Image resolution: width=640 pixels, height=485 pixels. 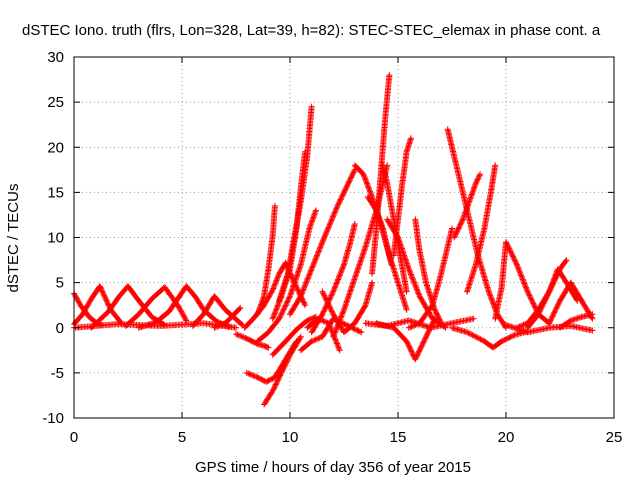 I want to click on y-tick-label: 10, so click(x=55, y=238).